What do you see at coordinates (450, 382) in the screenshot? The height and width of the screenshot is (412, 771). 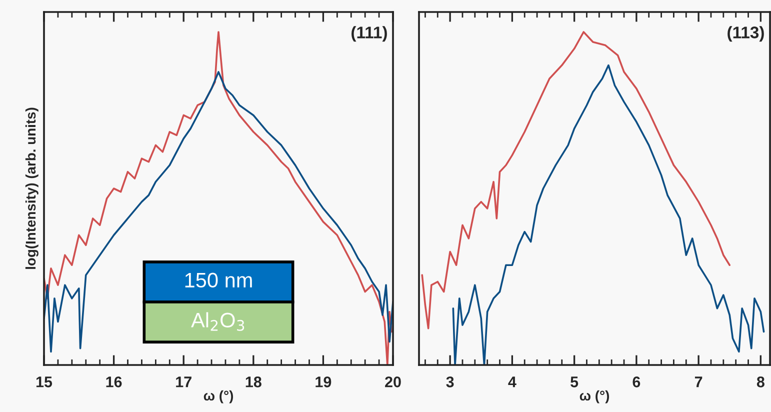 I see `x-tick-label: 3` at bounding box center [450, 382].